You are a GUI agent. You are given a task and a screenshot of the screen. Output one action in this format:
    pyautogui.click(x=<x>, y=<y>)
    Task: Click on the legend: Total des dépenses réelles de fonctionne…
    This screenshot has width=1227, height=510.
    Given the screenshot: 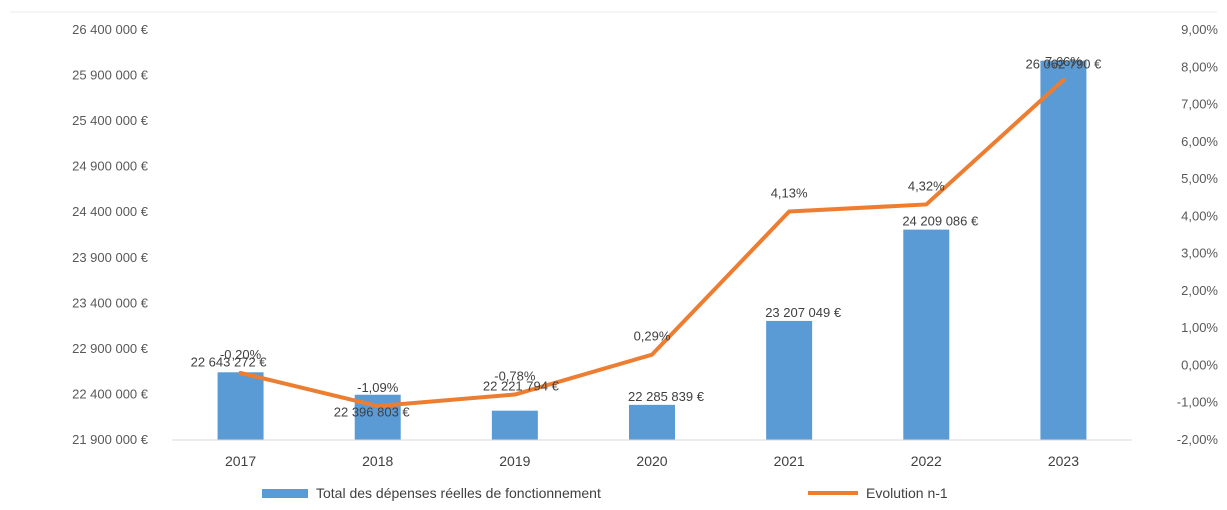 What is the action you would take?
    pyautogui.click(x=605, y=493)
    